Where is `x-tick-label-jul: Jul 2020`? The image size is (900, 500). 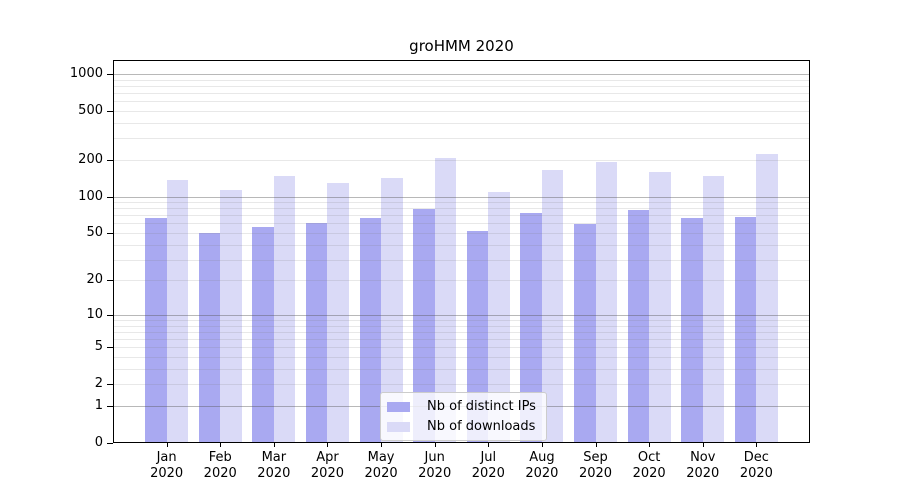
x-tick-label-jul: Jul 2020 is located at coordinates (488, 466).